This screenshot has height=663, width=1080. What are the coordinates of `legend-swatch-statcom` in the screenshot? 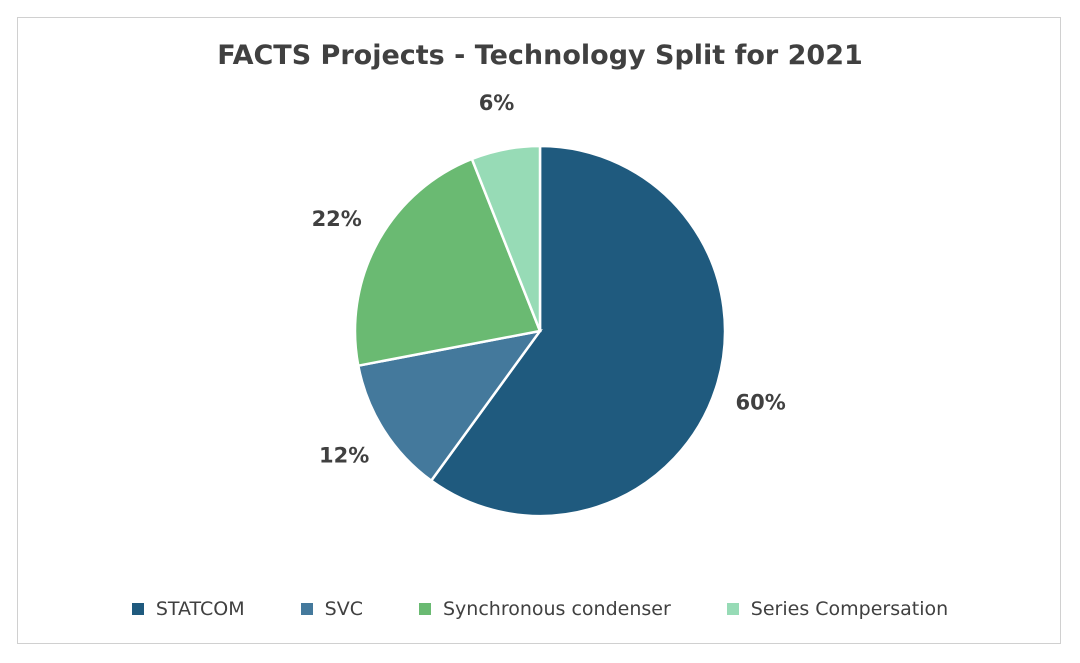 It's located at (137, 609).